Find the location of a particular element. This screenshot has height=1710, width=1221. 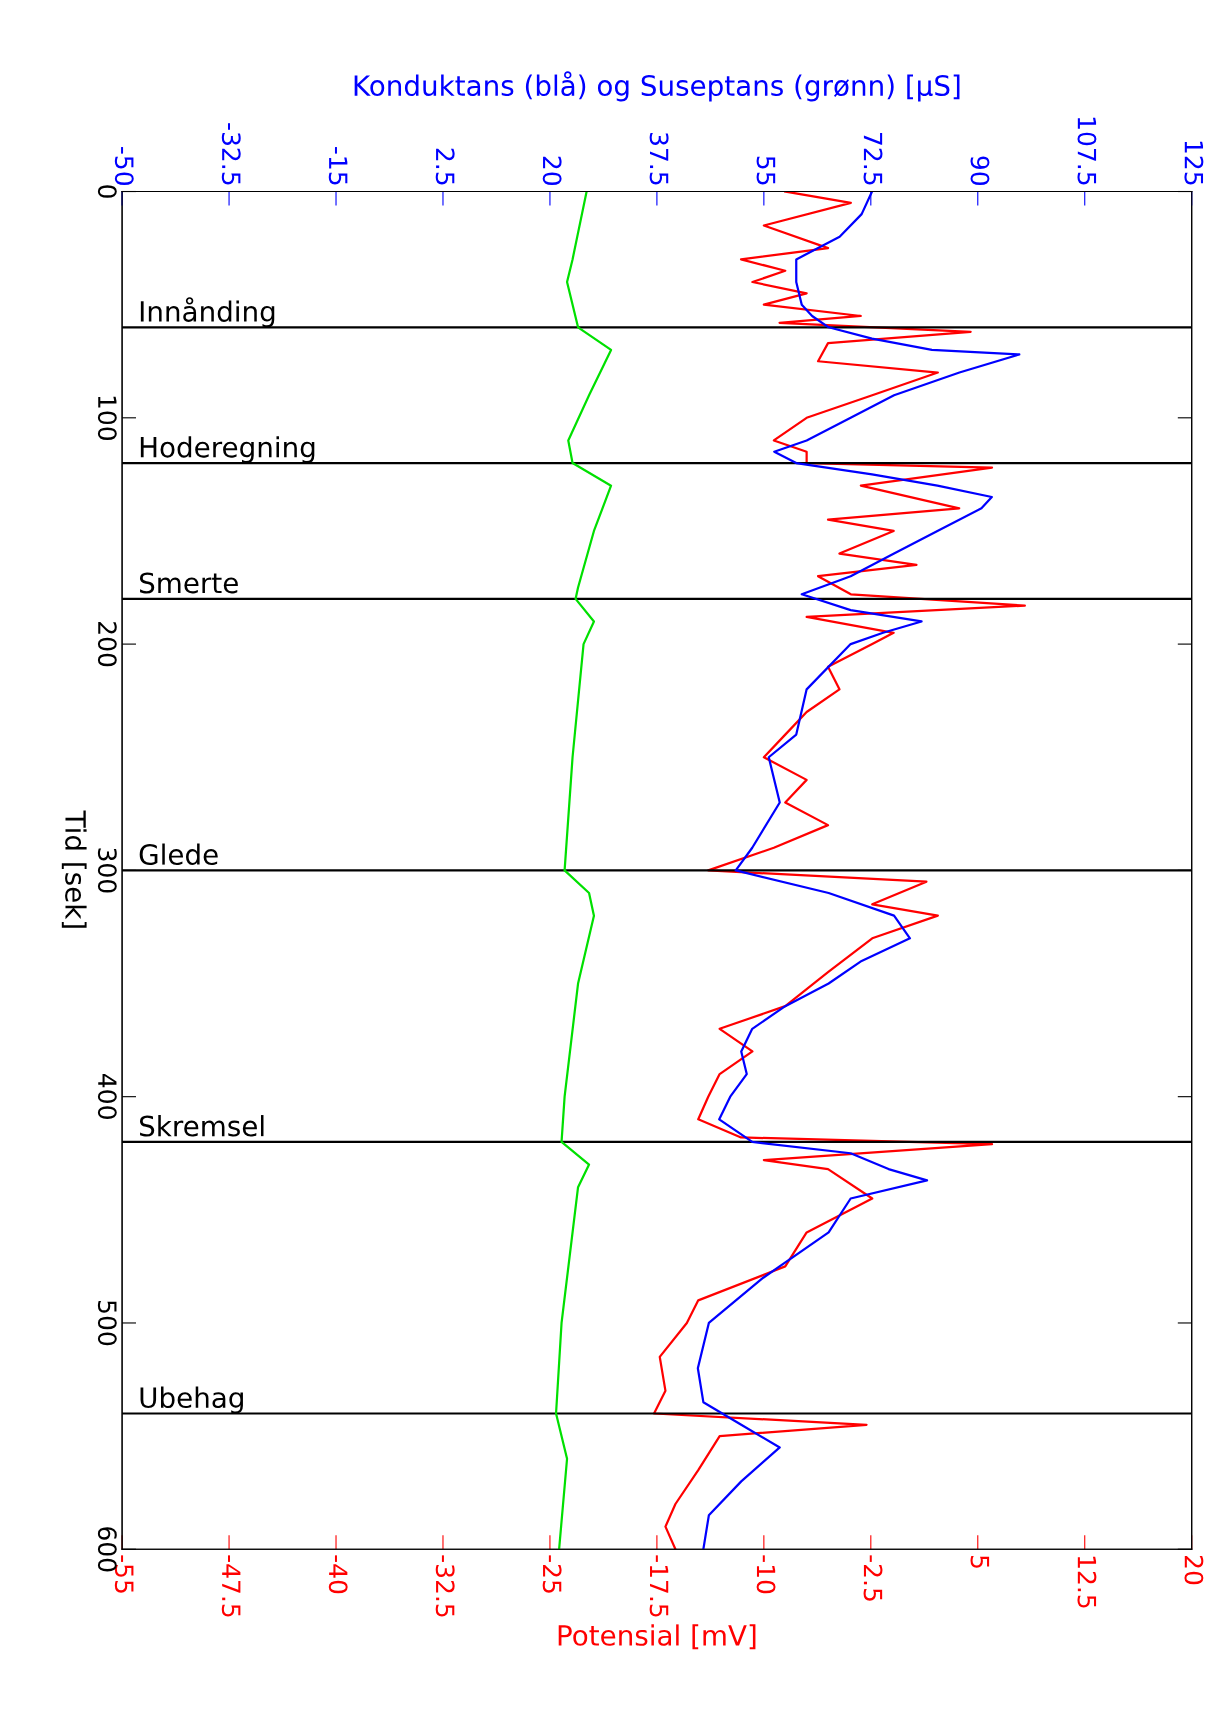

x2-tick-label: -15 is located at coordinates (338, 166).